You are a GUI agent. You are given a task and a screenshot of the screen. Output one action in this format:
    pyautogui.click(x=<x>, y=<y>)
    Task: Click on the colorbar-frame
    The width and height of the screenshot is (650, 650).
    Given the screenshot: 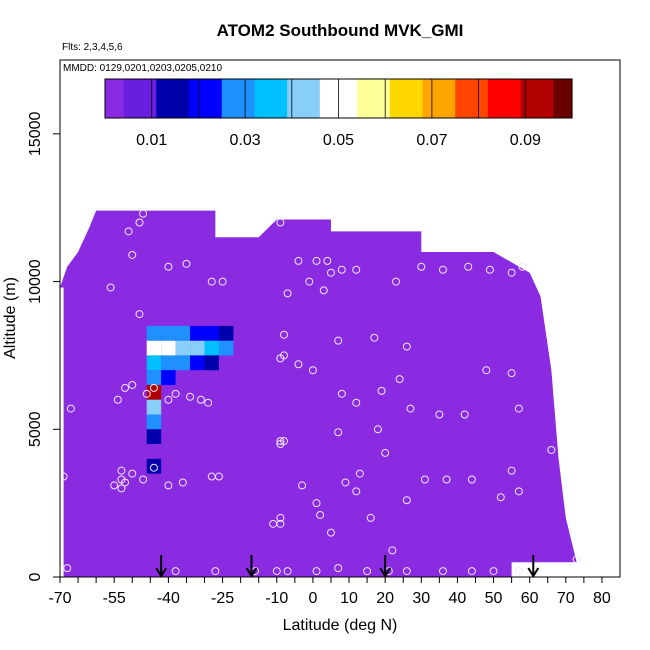 What is the action you would take?
    pyautogui.click(x=338, y=98)
    